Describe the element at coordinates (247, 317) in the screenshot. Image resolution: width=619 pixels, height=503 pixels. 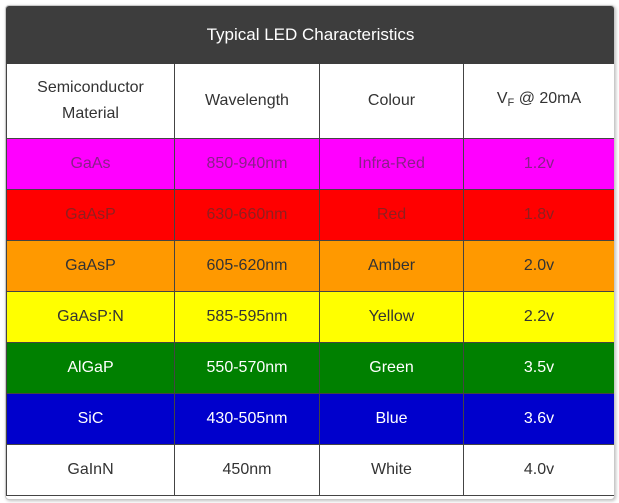
I see `cell-wavelength: 585-595nm` at that location.